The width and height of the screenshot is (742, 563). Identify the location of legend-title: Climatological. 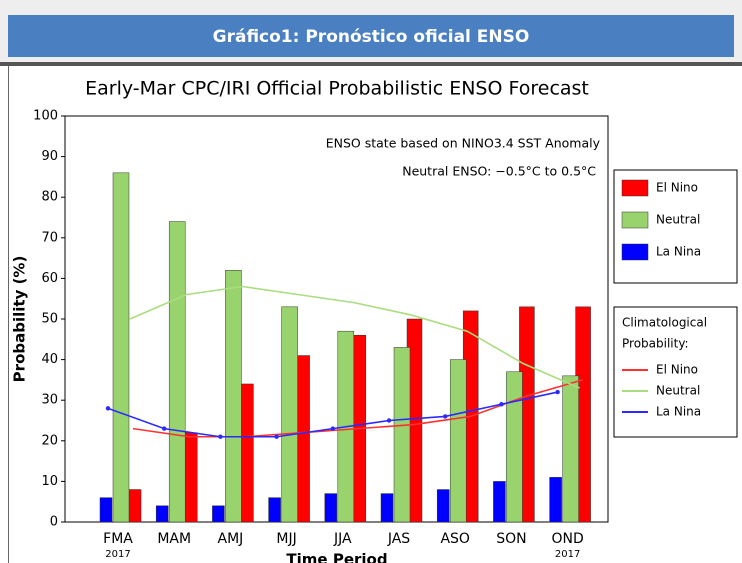
(664, 323).